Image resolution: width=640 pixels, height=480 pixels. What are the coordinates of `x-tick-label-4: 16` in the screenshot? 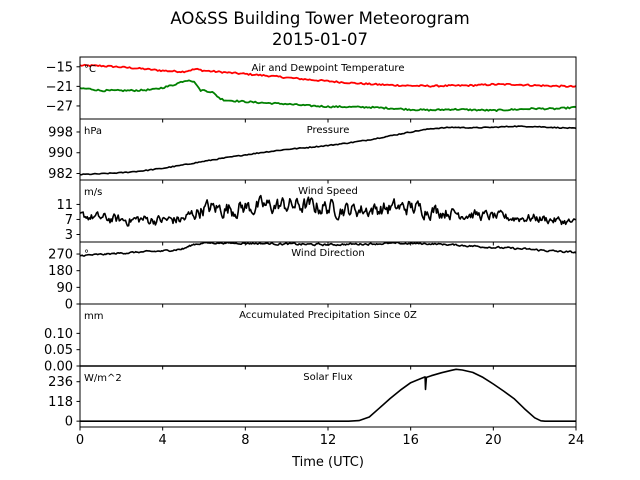 It's located at (410, 440).